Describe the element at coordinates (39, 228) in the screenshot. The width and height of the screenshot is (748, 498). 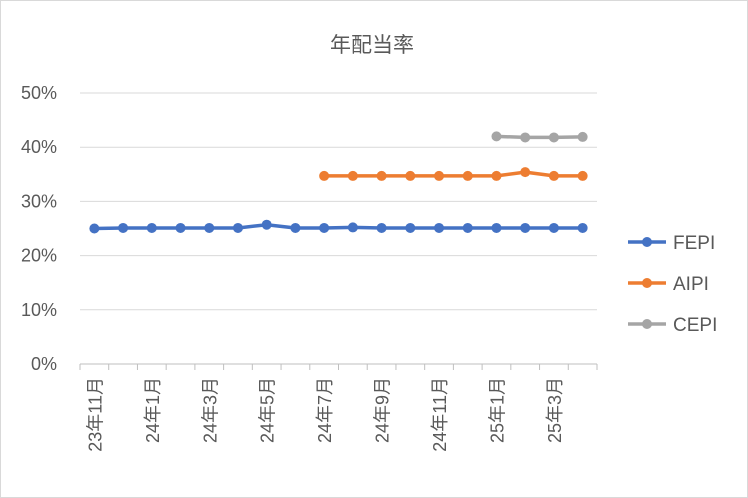
I see `y-axis-ticks: 0% 10% 20% 30% 40% 50%` at that location.